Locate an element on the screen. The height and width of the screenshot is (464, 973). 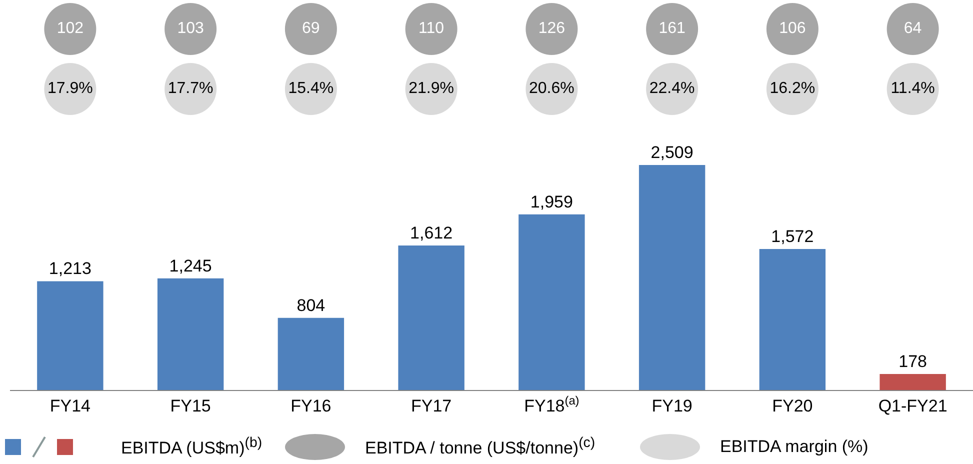
data-label: 17.7% is located at coordinates (191, 88).